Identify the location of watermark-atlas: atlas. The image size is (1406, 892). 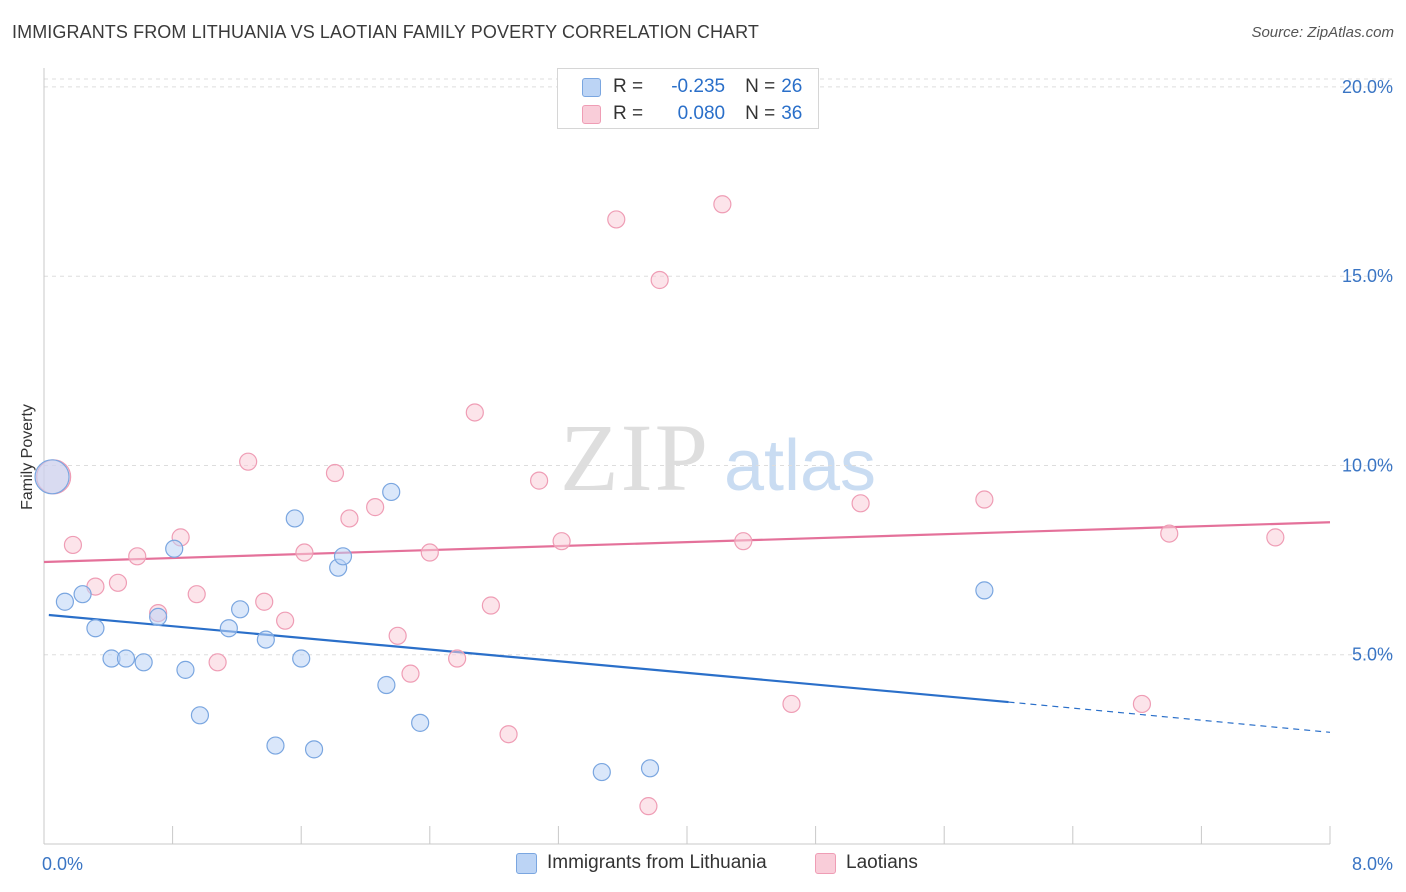
(800, 466).